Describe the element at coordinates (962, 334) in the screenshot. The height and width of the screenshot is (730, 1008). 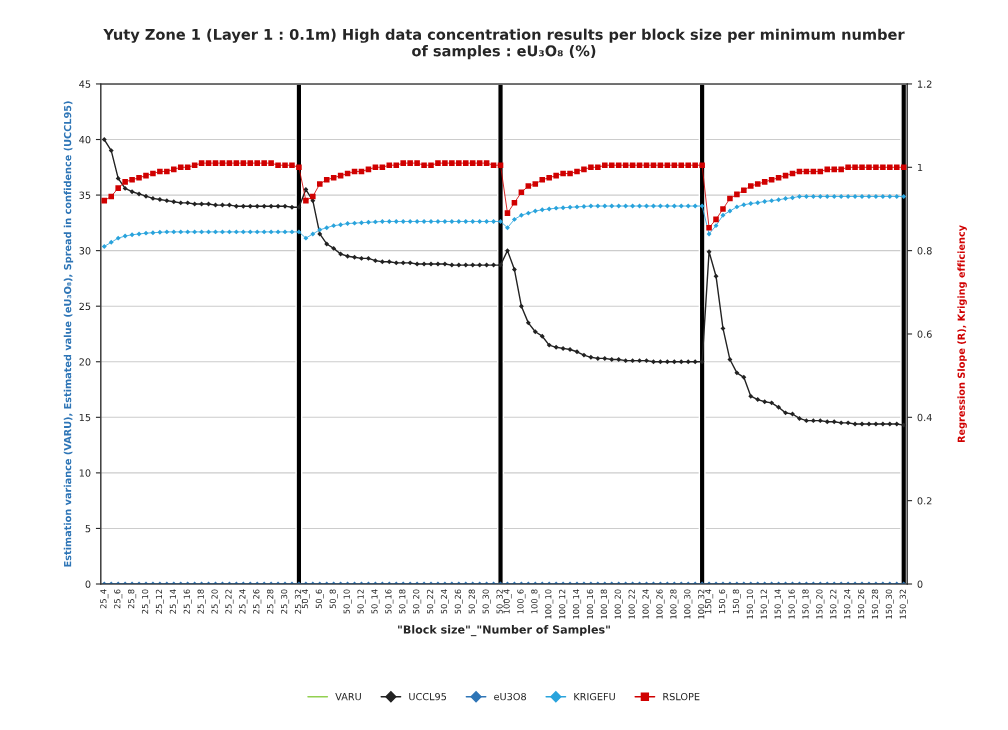
I see `y2-axis-title: Regression Slope (R), Kriging efficiency` at that location.